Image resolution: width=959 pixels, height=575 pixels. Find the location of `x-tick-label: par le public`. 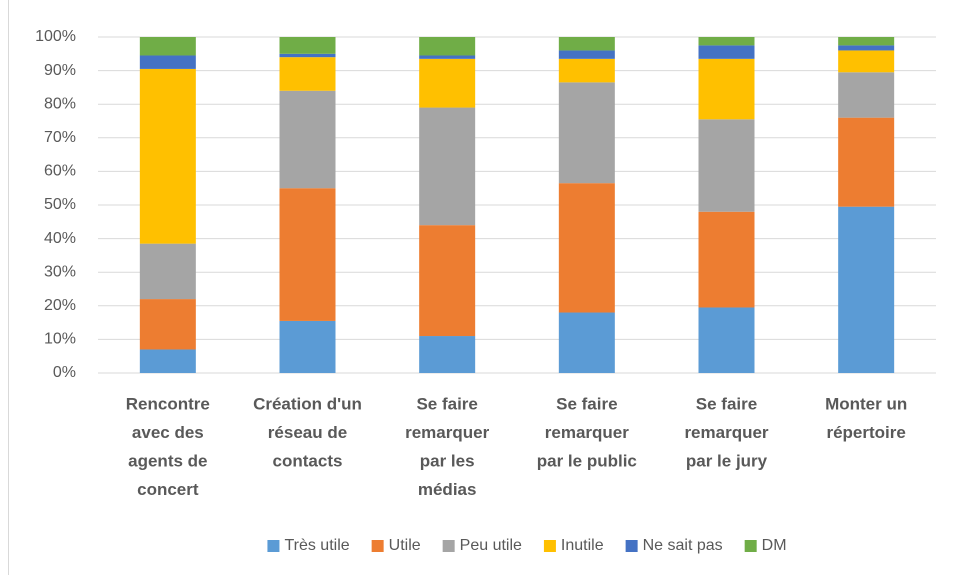

x-tick-label: par le public is located at coordinates (587, 460).